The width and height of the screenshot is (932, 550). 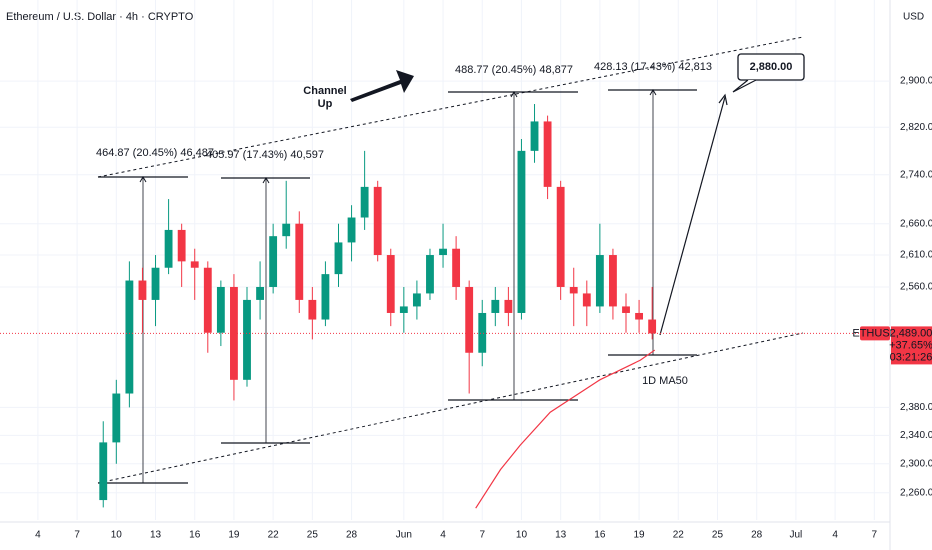 What do you see at coordinates (916, 174) in the screenshot?
I see `y-tick-label: 2,740.00` at bounding box center [916, 174].